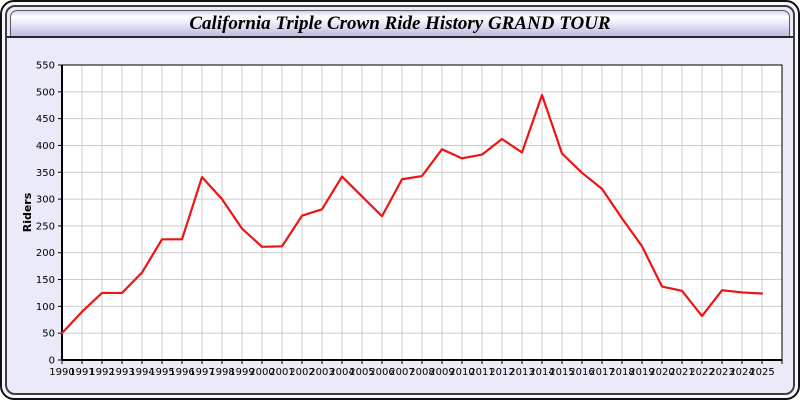  I want to click on x-tick-label: 2022, so click(701, 372).